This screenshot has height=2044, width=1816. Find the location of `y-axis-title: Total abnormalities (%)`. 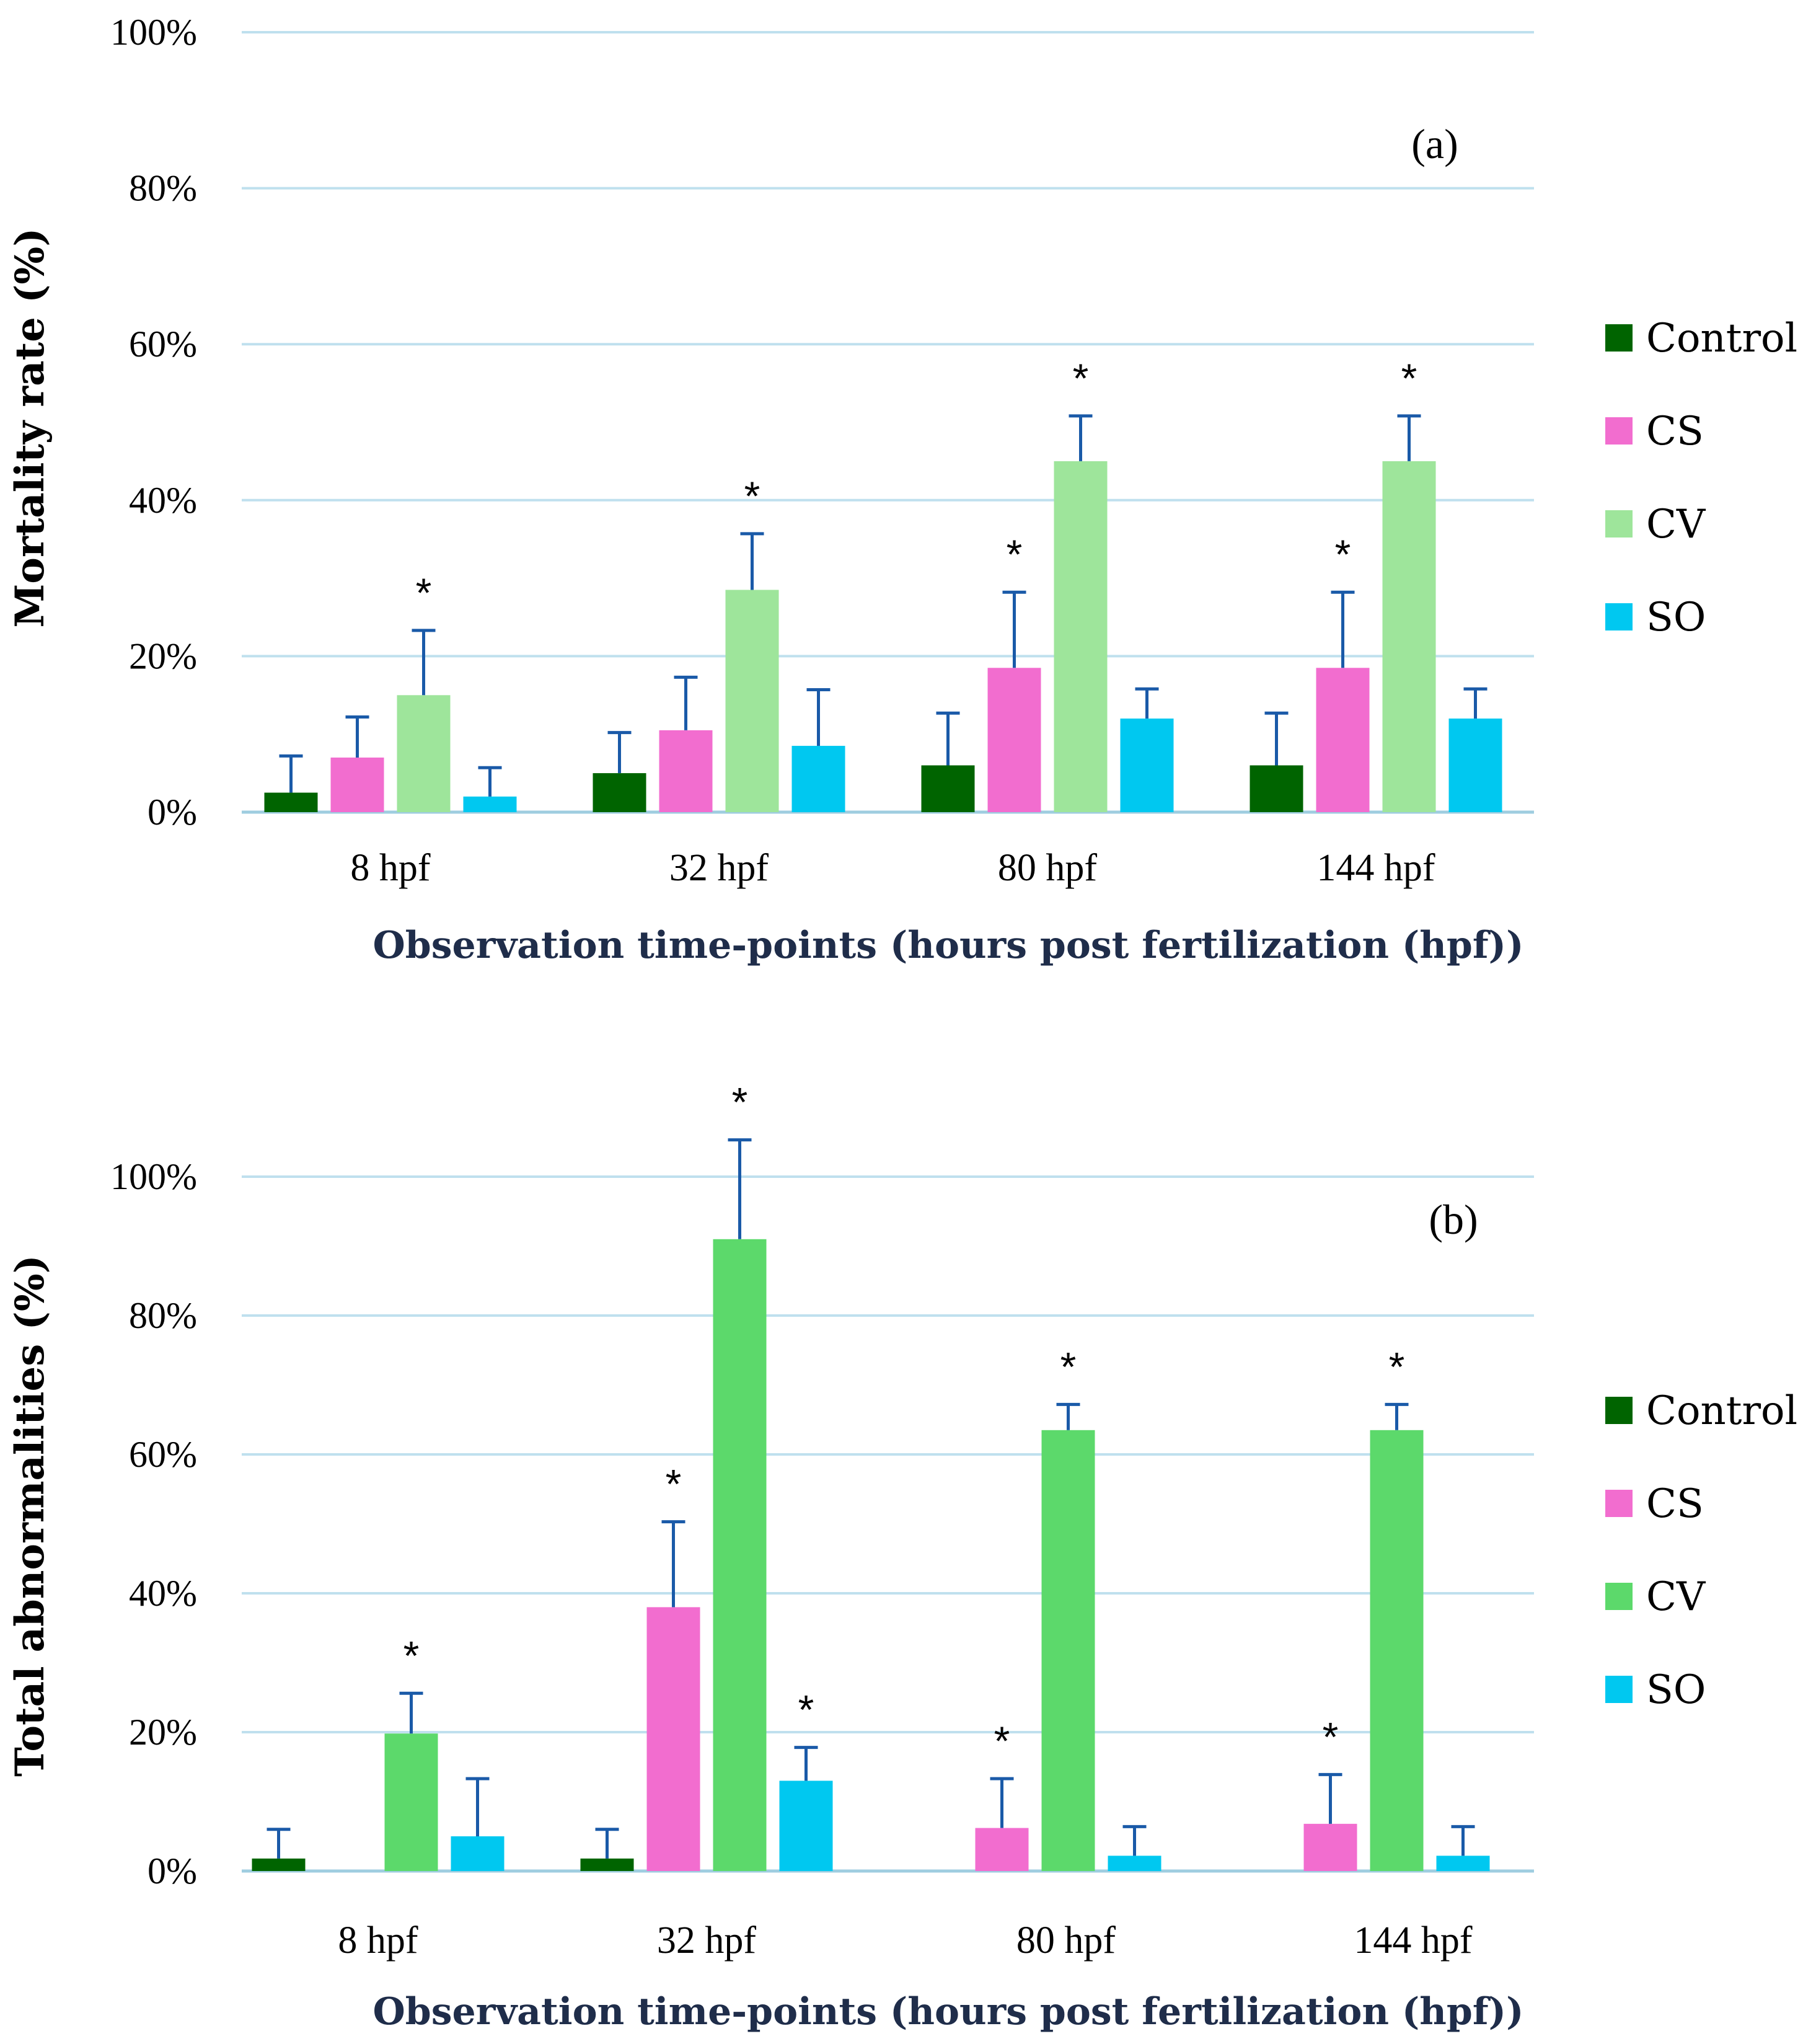

y-axis-title: Total abnormalities (%) is located at coordinates (30, 1516).